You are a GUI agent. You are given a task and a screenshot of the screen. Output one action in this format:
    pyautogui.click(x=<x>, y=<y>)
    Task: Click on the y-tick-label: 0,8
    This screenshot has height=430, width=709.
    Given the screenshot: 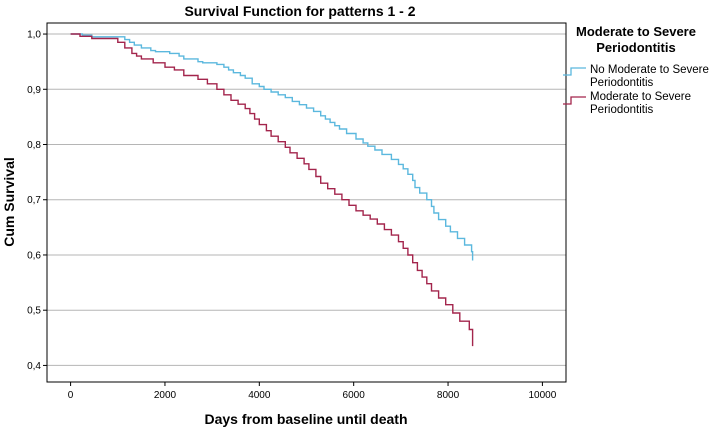 What is the action you would take?
    pyautogui.click(x=34, y=145)
    